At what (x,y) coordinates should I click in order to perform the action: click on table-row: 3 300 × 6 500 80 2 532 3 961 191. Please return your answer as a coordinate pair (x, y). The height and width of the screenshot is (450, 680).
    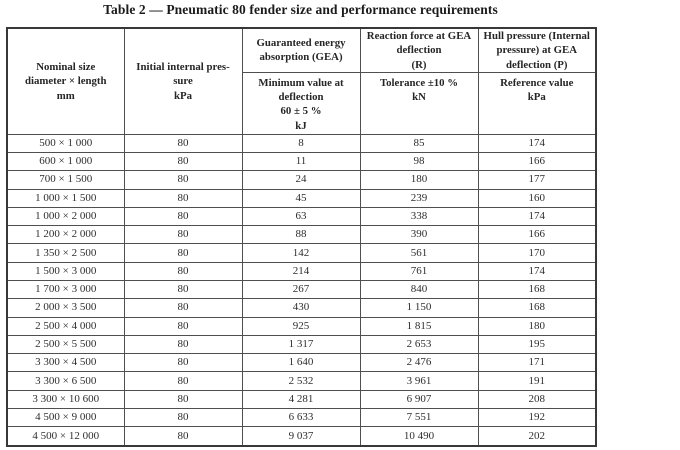
    Looking at the image, I should click on (301, 381).